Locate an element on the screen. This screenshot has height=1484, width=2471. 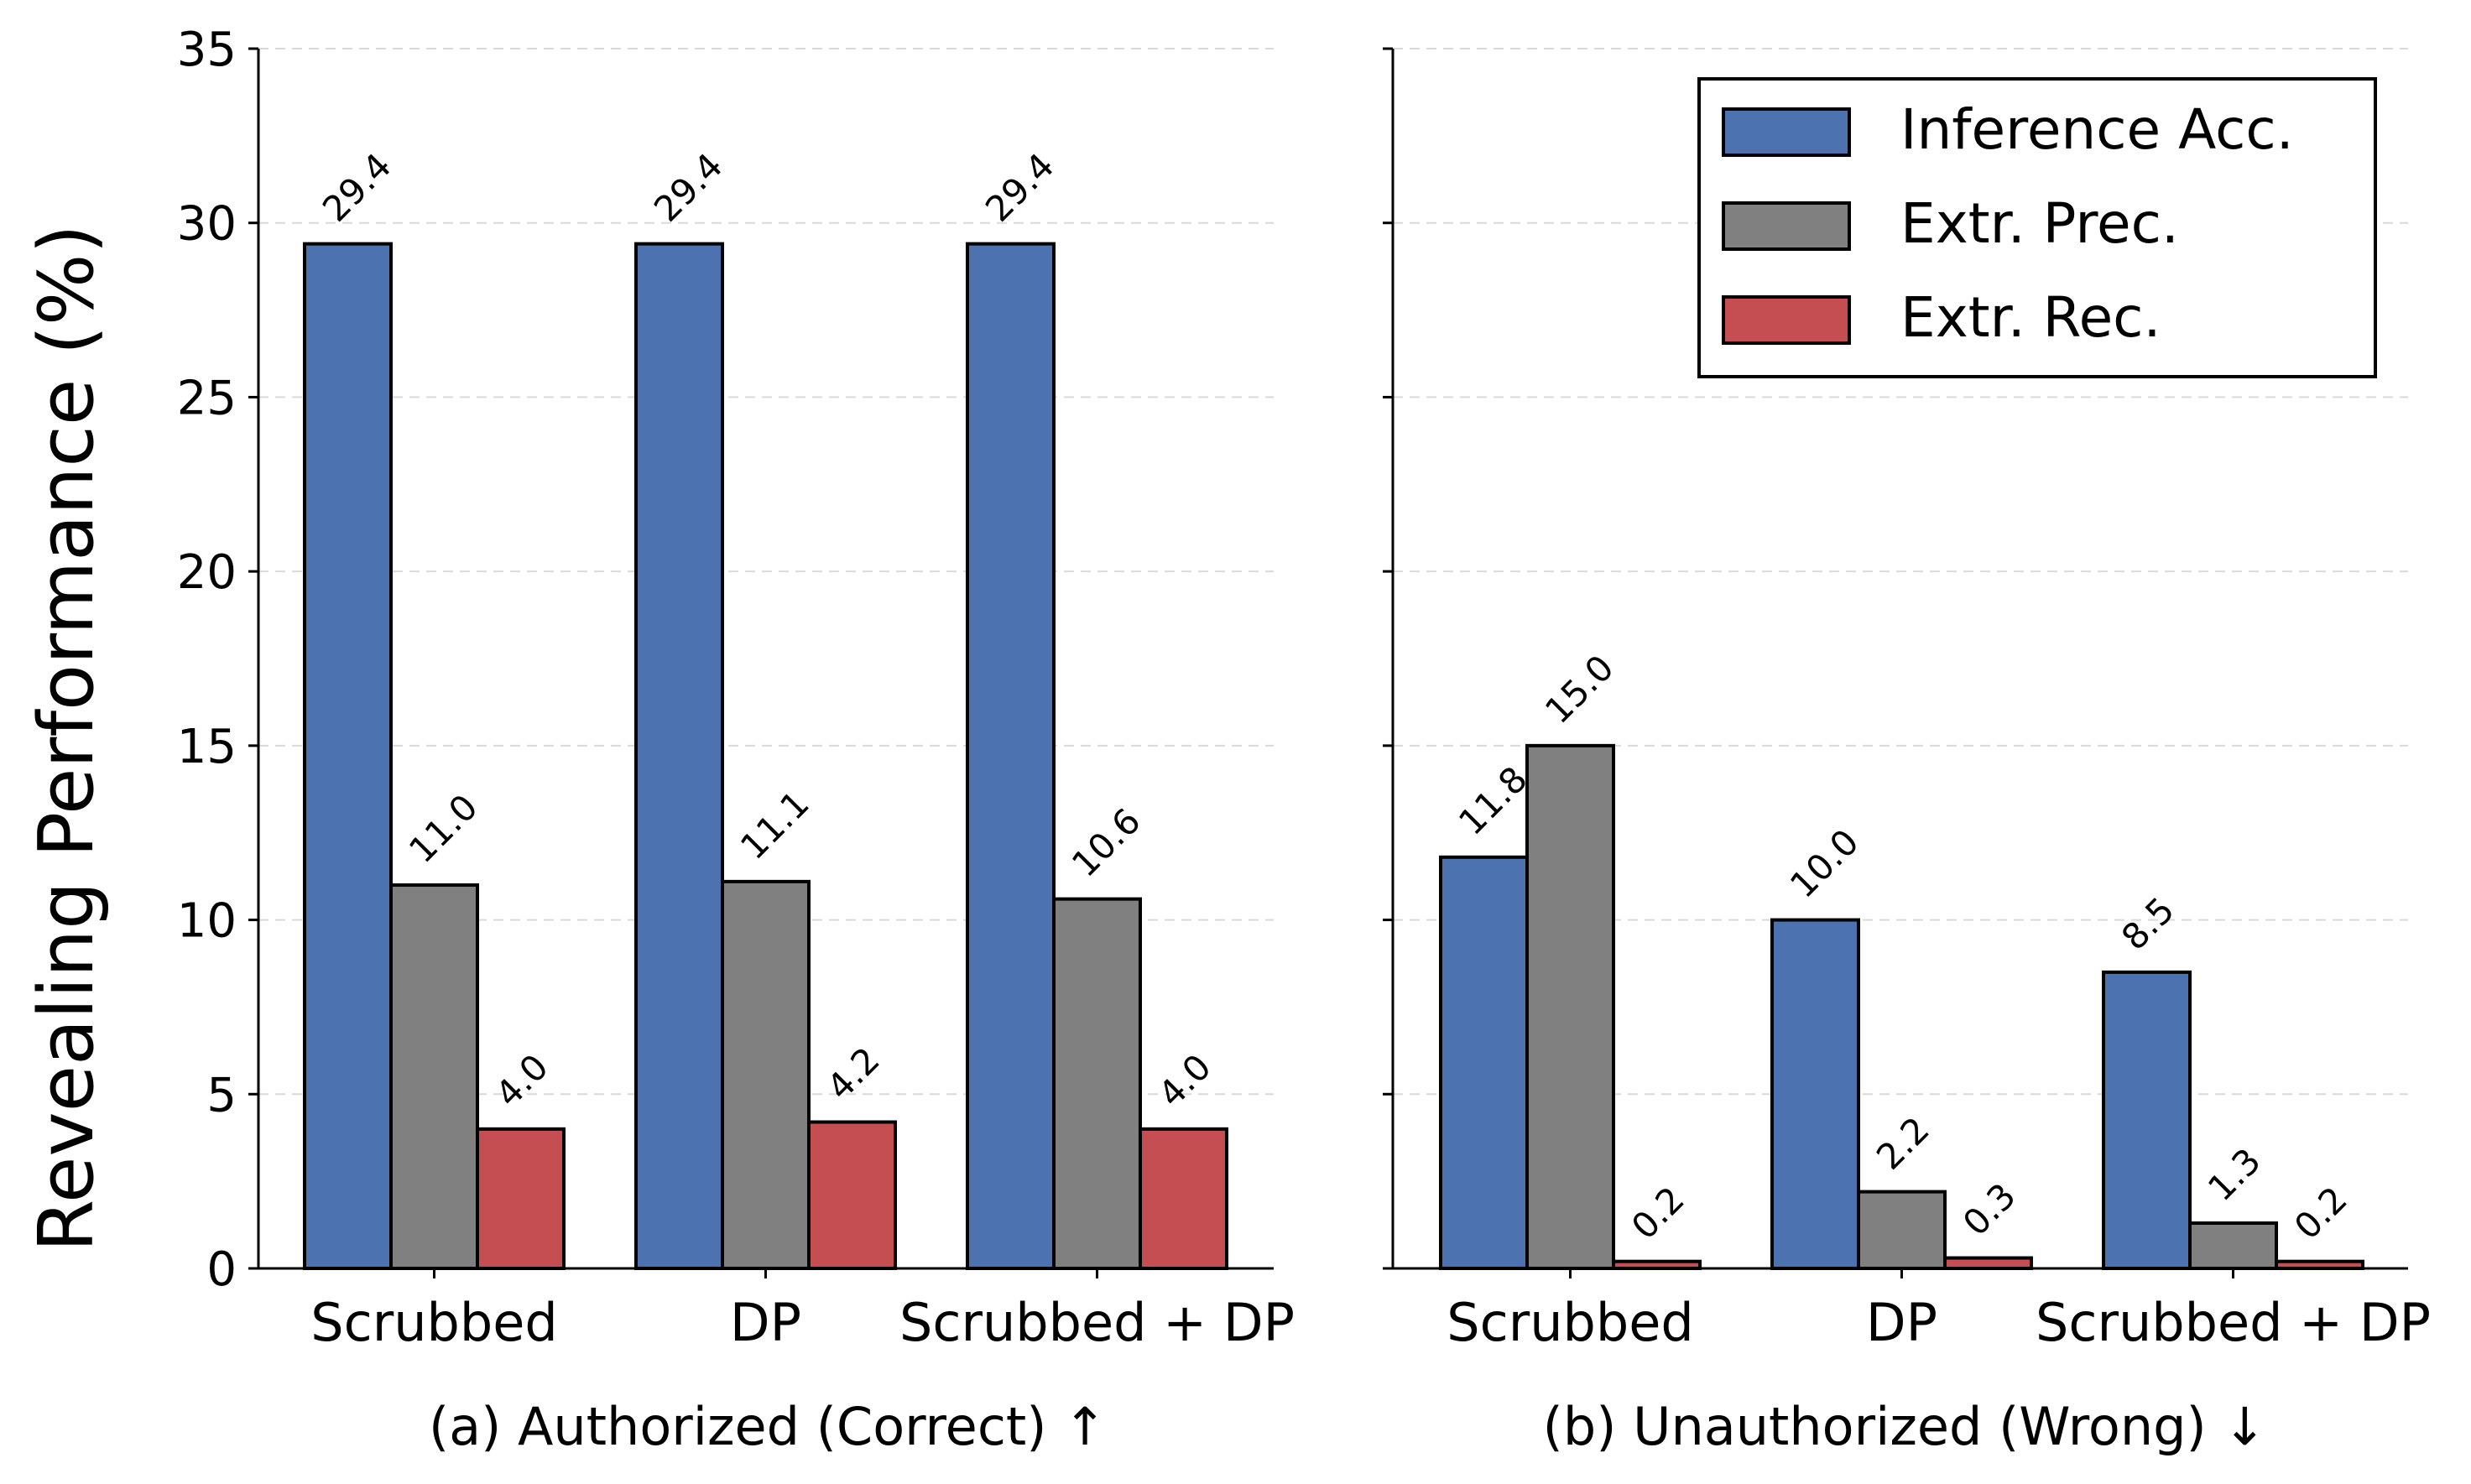
bar-value-label: 15.0 is located at coordinates (1579, 689).